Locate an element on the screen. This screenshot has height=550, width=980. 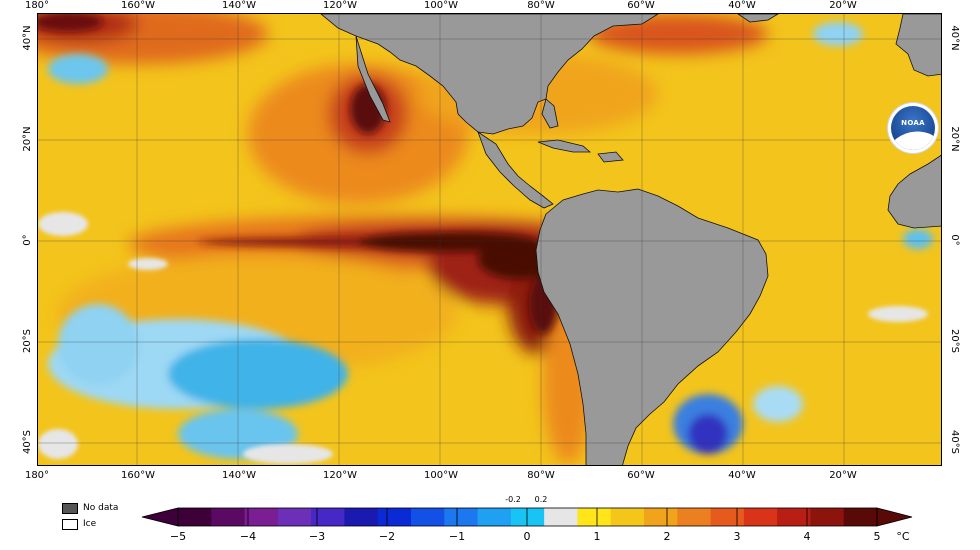
noaa-logo-wave is located at coordinates (913, 138).